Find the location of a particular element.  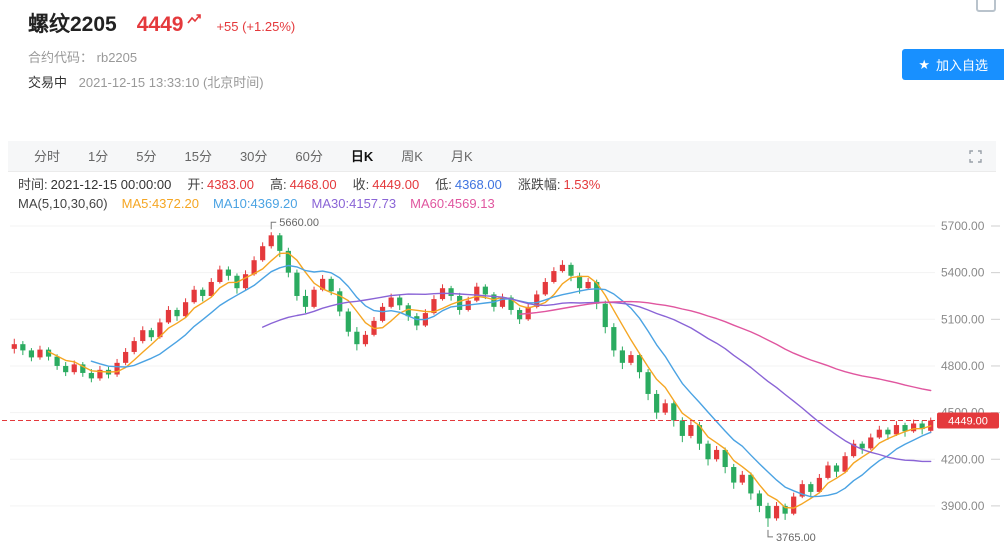

info-item: 低: 4368.00 is located at coordinates (468, 184).